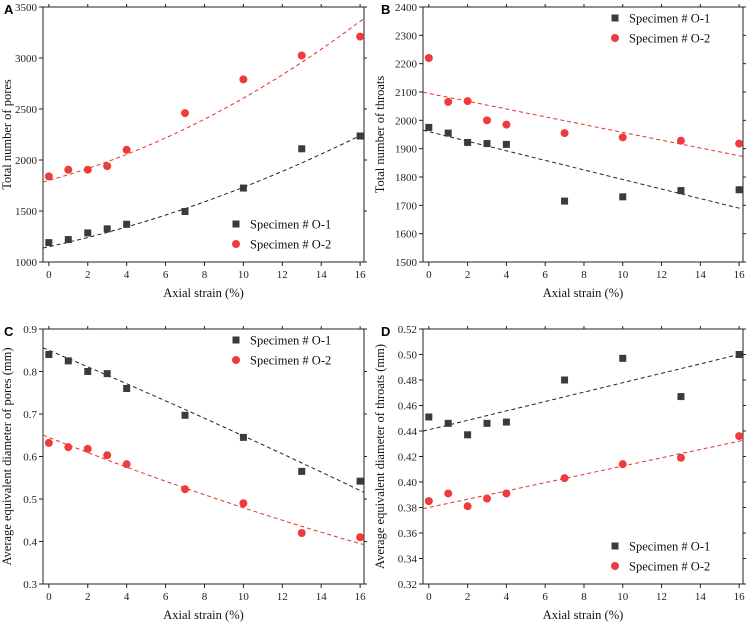 The image size is (747, 628). What do you see at coordinates (408, 560) in the screenshot?
I see `y-tick-label: 0.34` at bounding box center [408, 560].